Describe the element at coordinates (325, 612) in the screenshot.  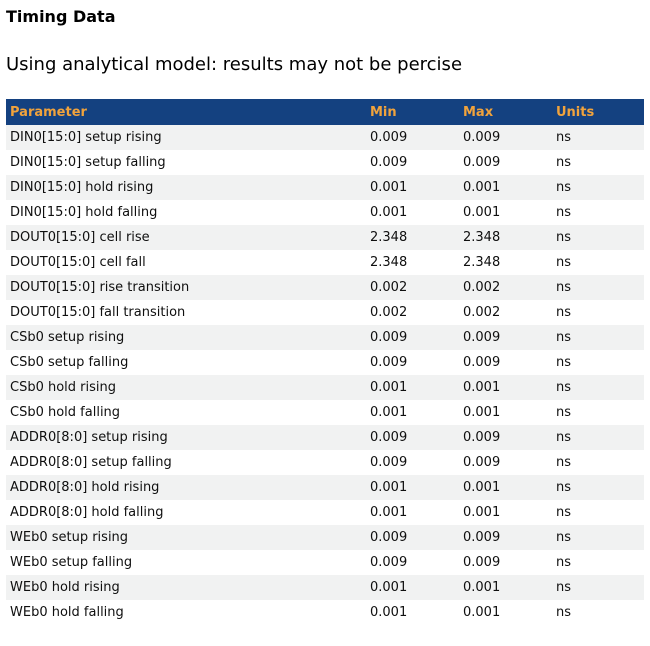
I see `table-row: WEb0 hold falling 0.001 0.001 ns` at that location.